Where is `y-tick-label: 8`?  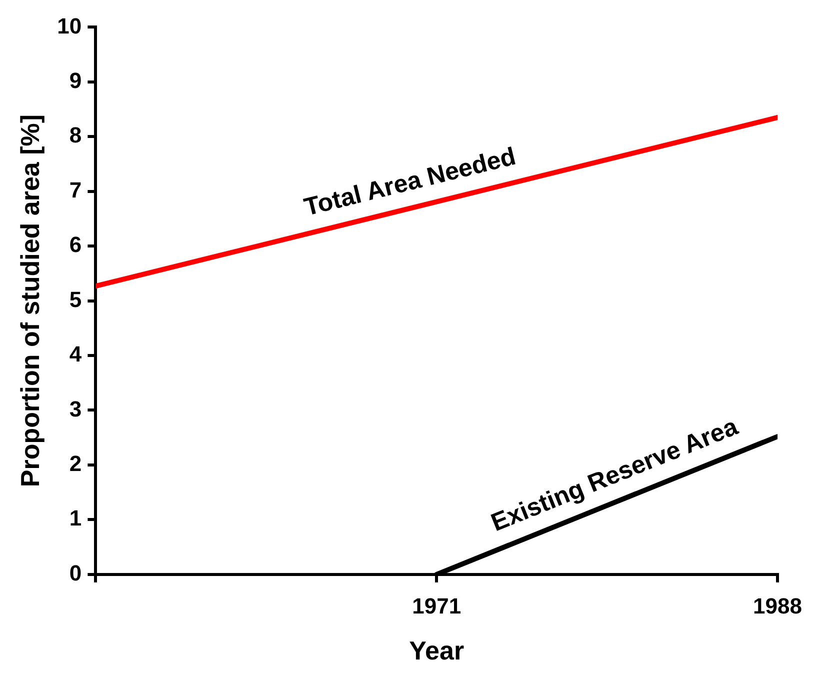
y-tick-label: 8 is located at coordinates (75, 135).